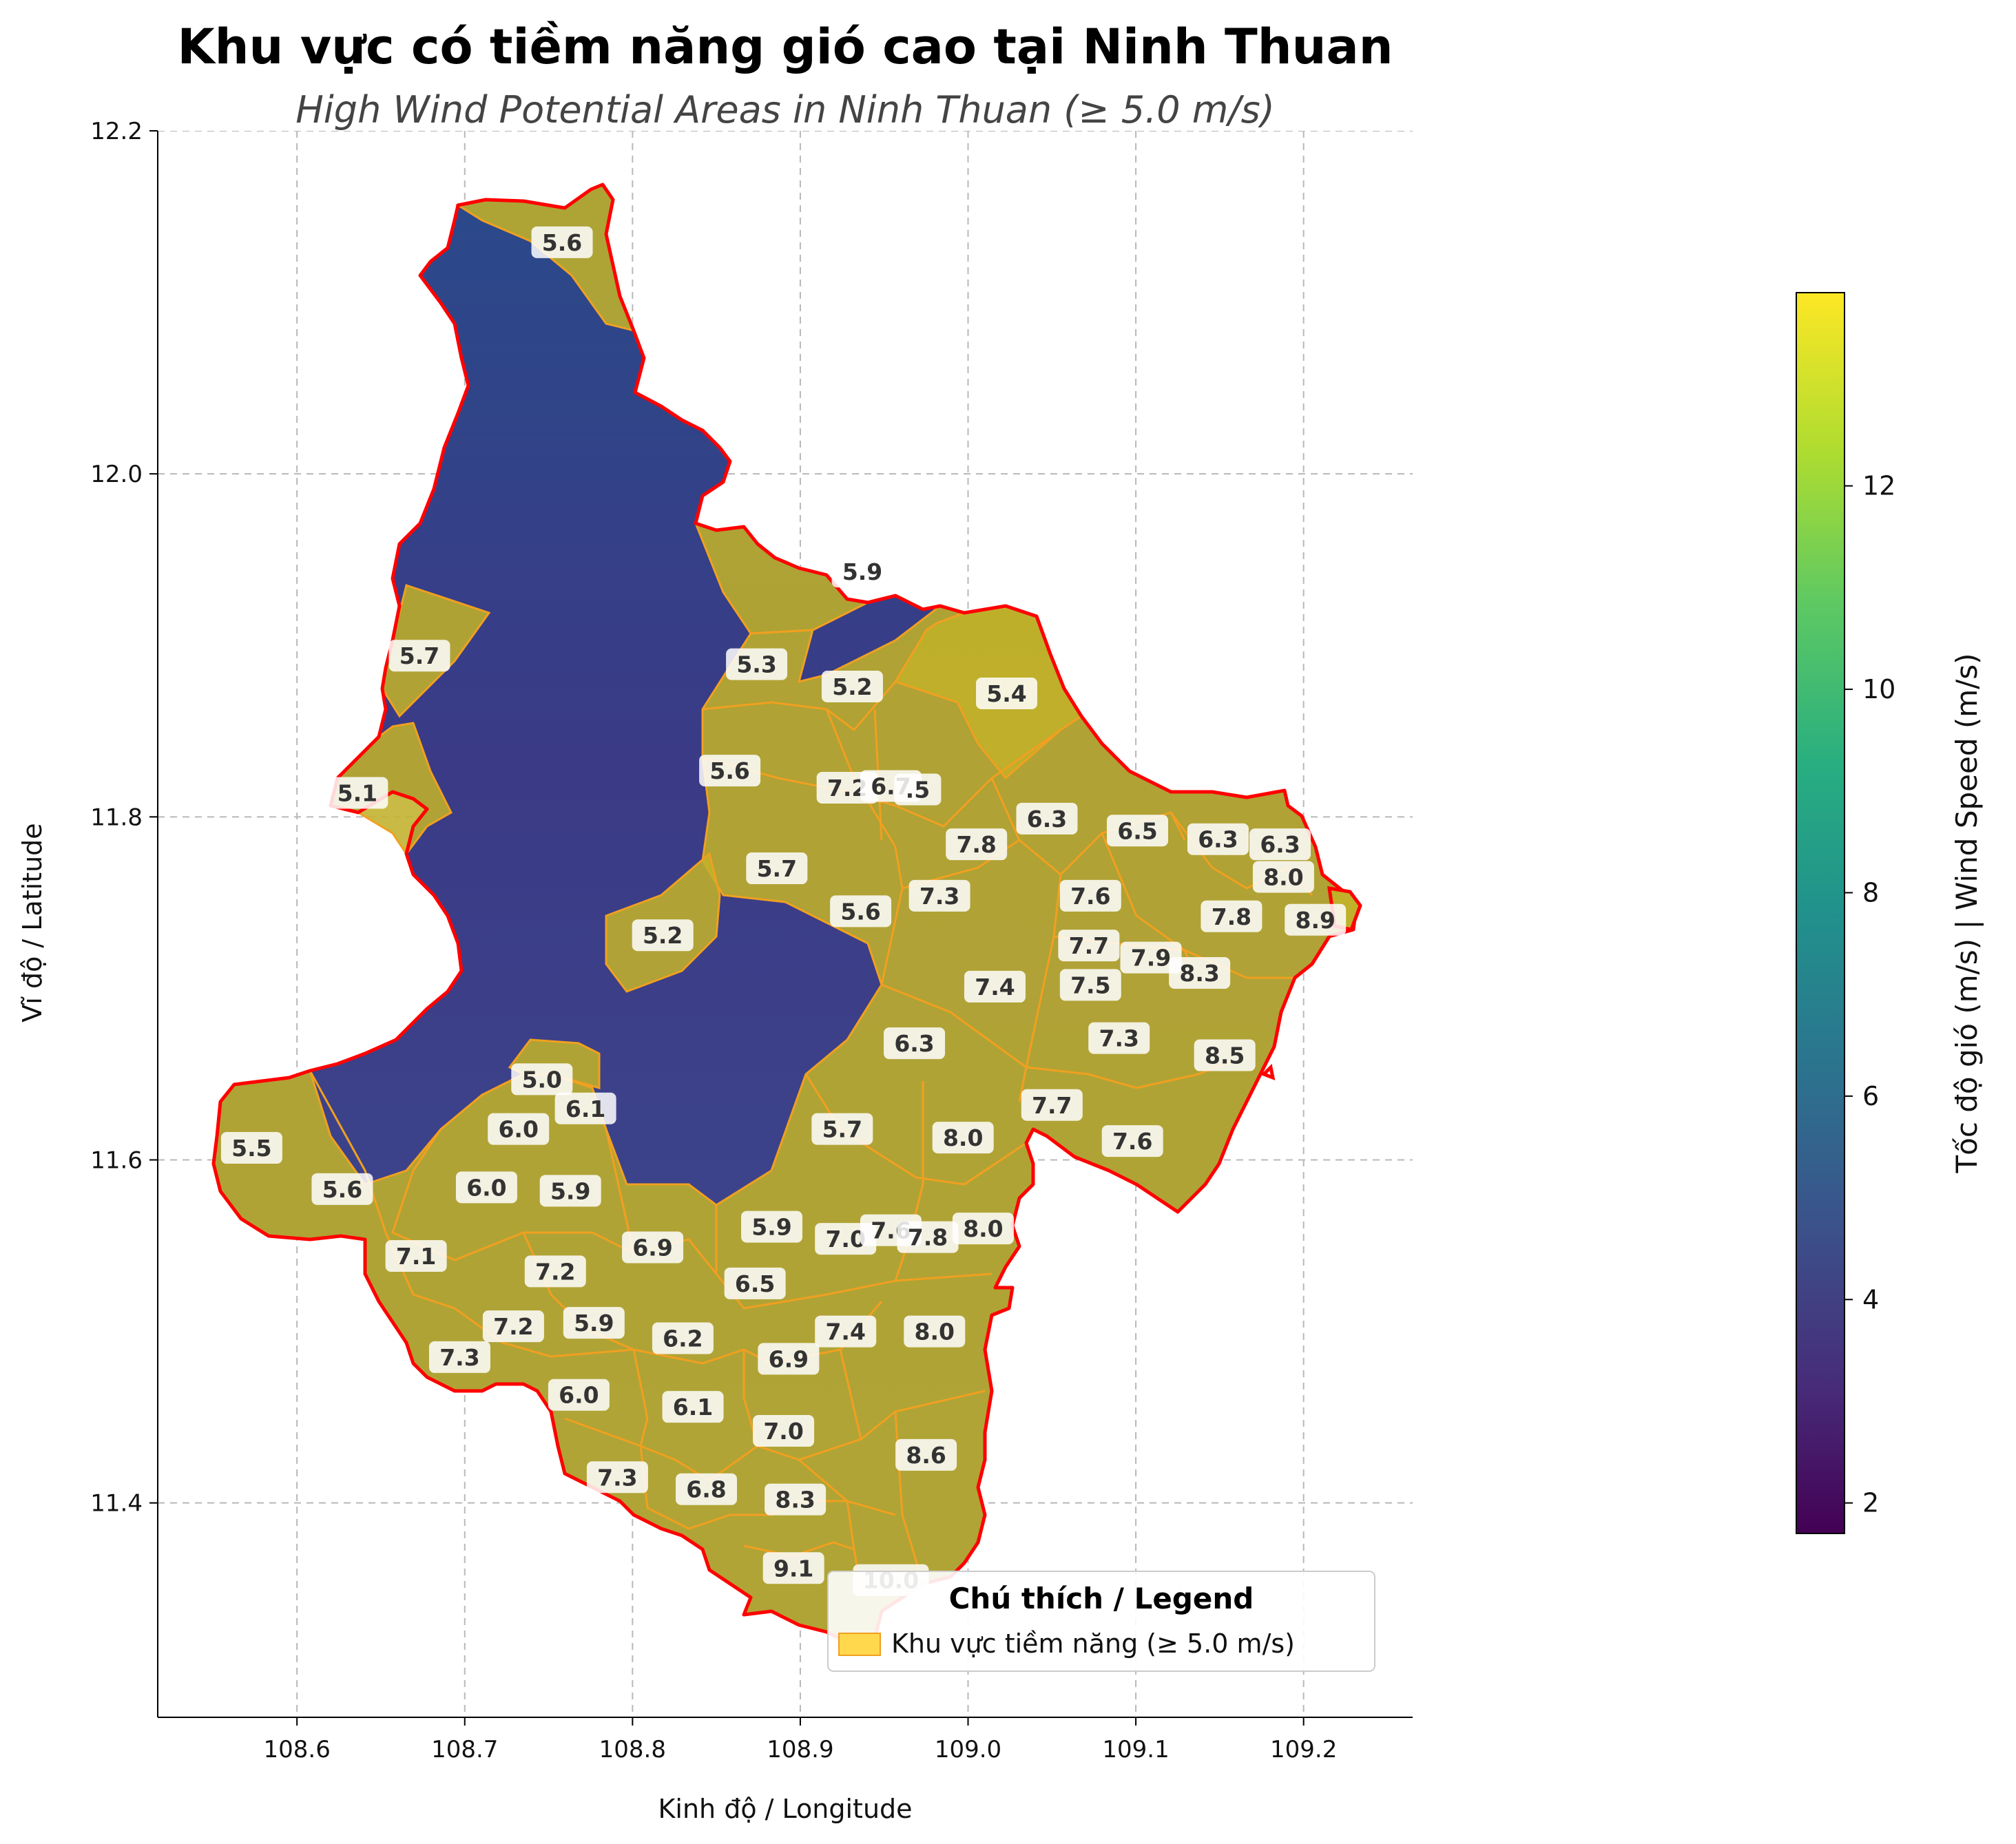 This screenshot has height=1844, width=2016. What do you see at coordinates (342, 1189) in the screenshot?
I see `zone-speed-label: 5.6` at bounding box center [342, 1189].